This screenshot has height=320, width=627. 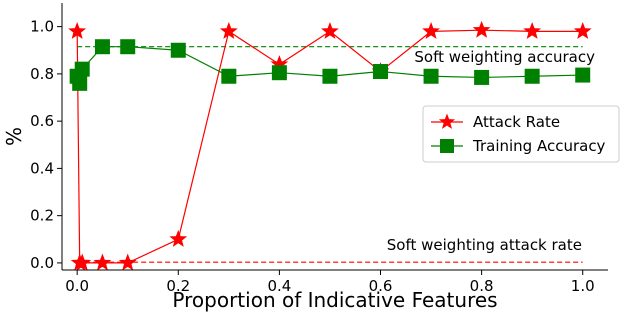 What do you see at coordinates (516, 122) in the screenshot?
I see `legend-label: Attack Rate` at bounding box center [516, 122].